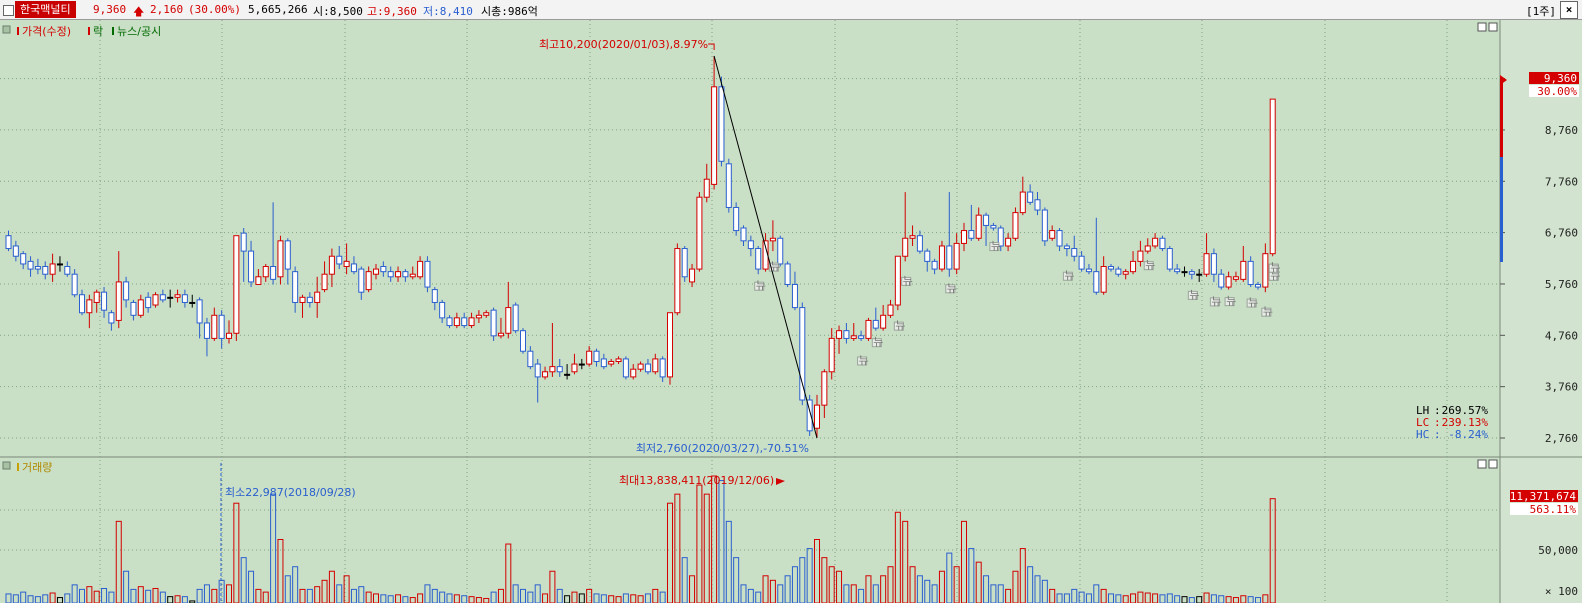 The width and height of the screenshot is (1582, 603). What do you see at coordinates (139, 11) in the screenshot?
I see `up-arrow-icon: 🡅` at bounding box center [139, 11].